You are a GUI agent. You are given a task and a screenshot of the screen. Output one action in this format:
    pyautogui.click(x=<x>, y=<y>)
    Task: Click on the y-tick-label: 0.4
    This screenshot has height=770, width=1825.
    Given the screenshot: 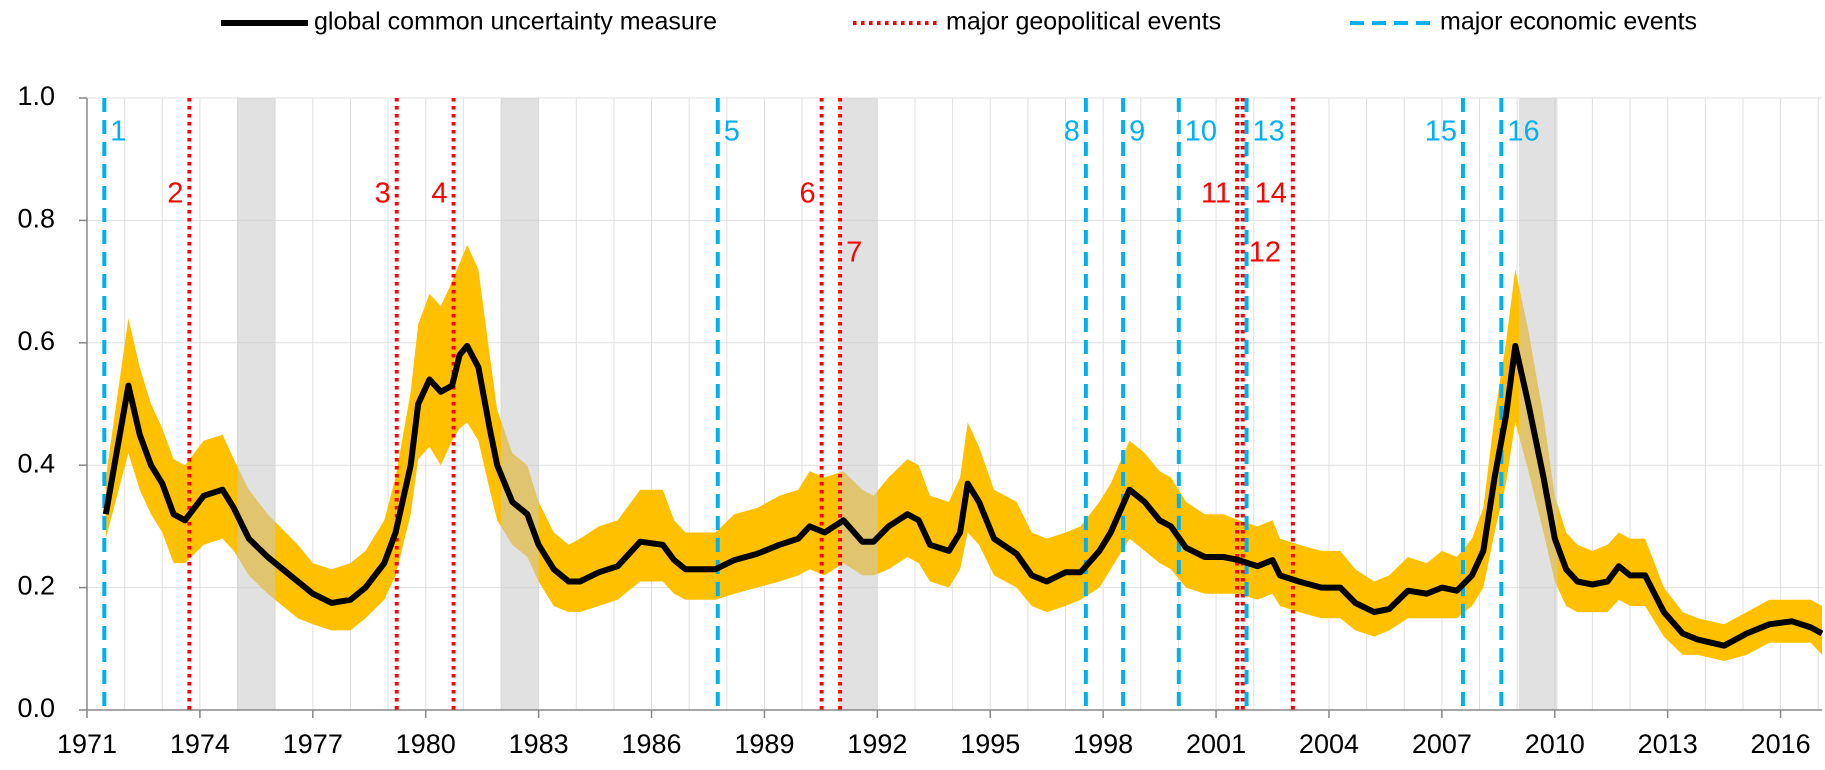 What is the action you would take?
    pyautogui.click(x=36, y=463)
    